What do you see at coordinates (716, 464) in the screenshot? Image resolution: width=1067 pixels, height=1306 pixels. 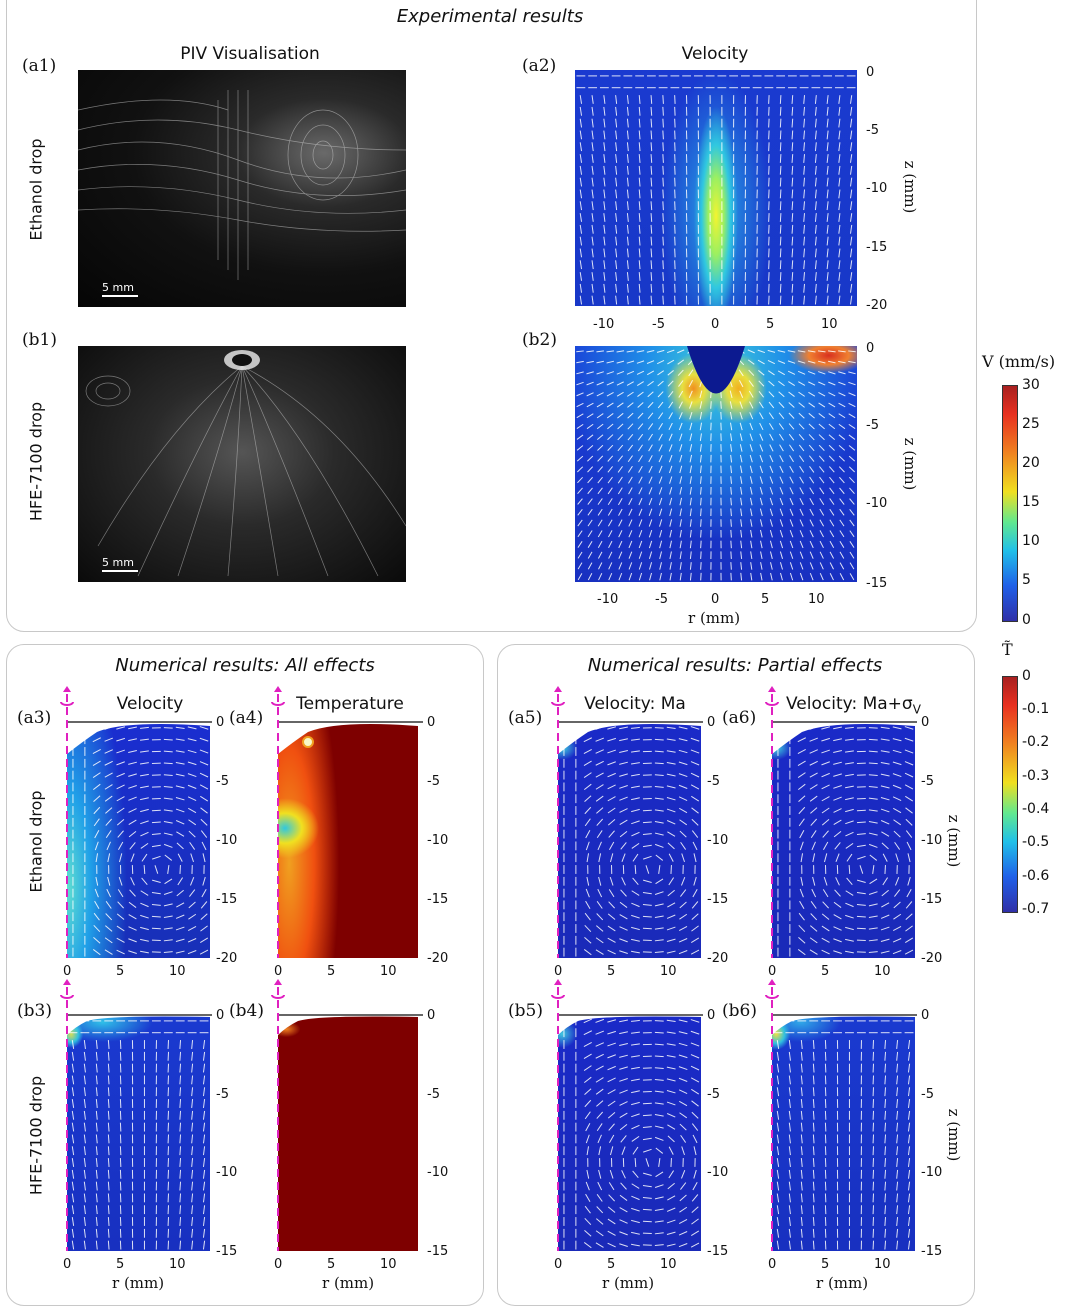 I see `velocity-field-hfe-exp` at bounding box center [716, 464].